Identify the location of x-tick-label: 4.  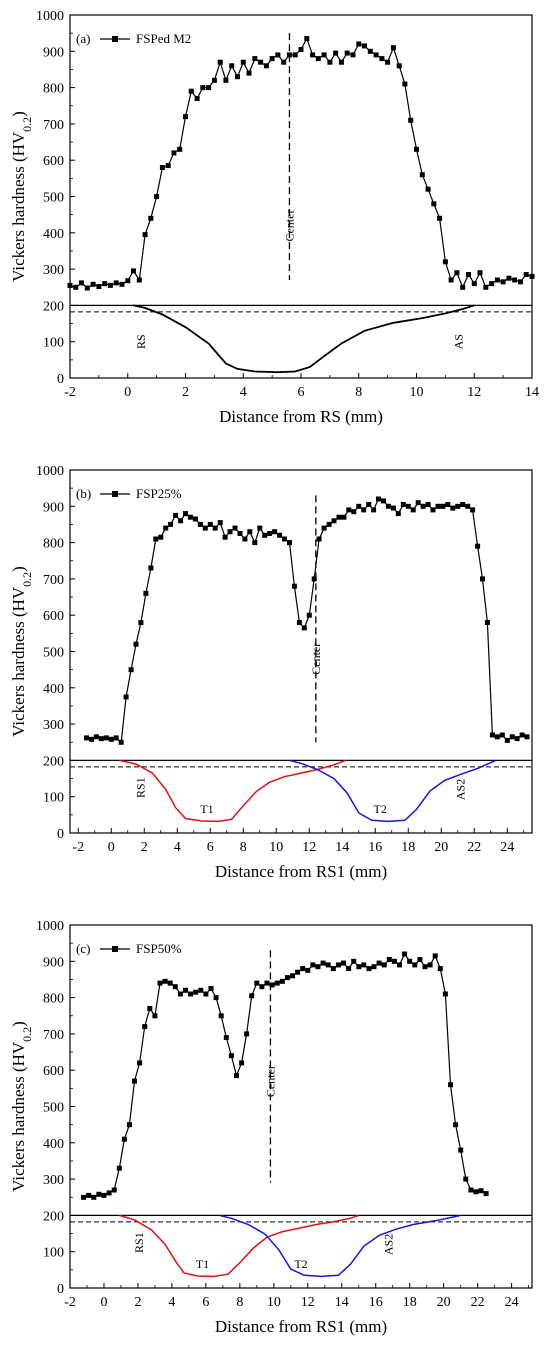
(177, 847).